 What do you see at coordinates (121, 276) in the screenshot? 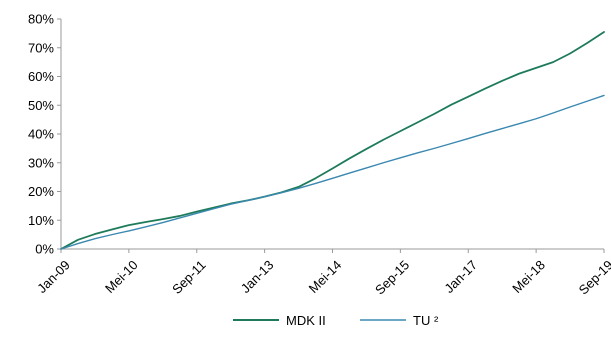
I see `x-tick-label: Mei-10` at bounding box center [121, 276].